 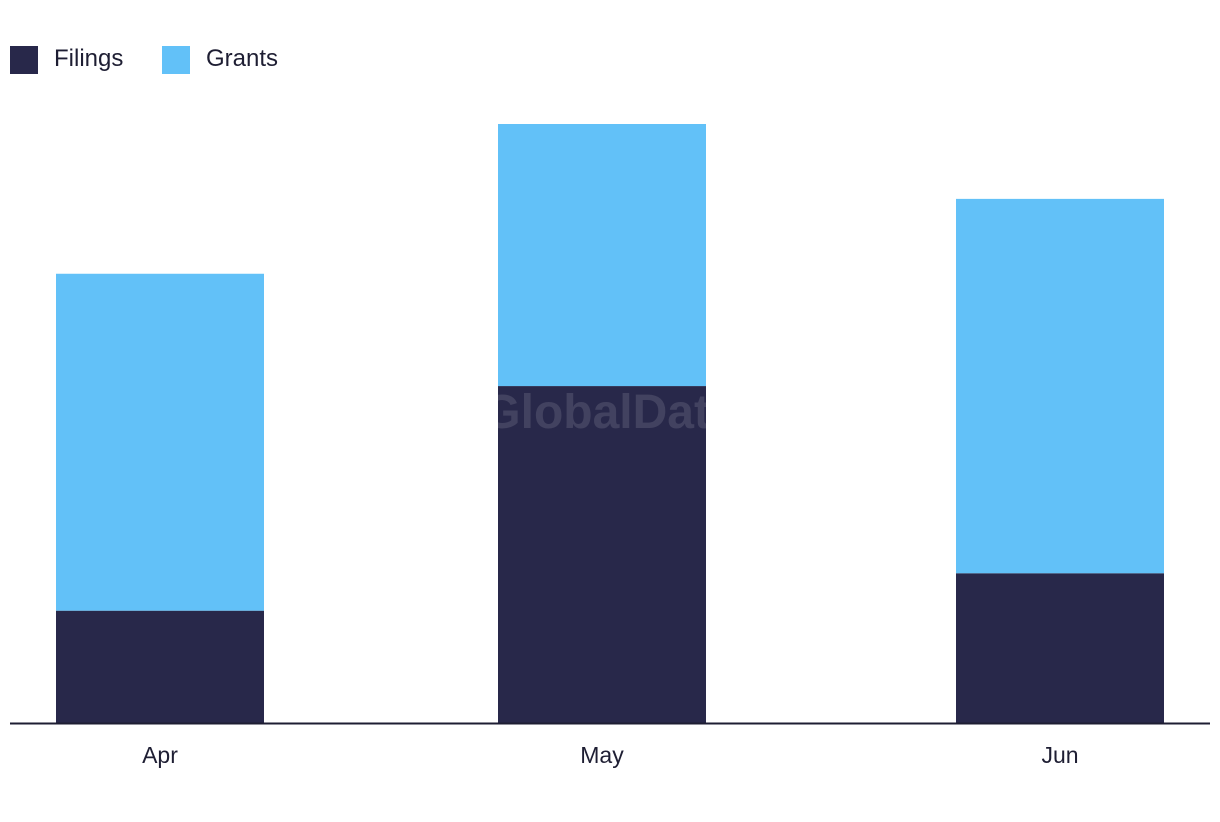 What do you see at coordinates (176, 60) in the screenshot?
I see `legend-swatch-grants` at bounding box center [176, 60].